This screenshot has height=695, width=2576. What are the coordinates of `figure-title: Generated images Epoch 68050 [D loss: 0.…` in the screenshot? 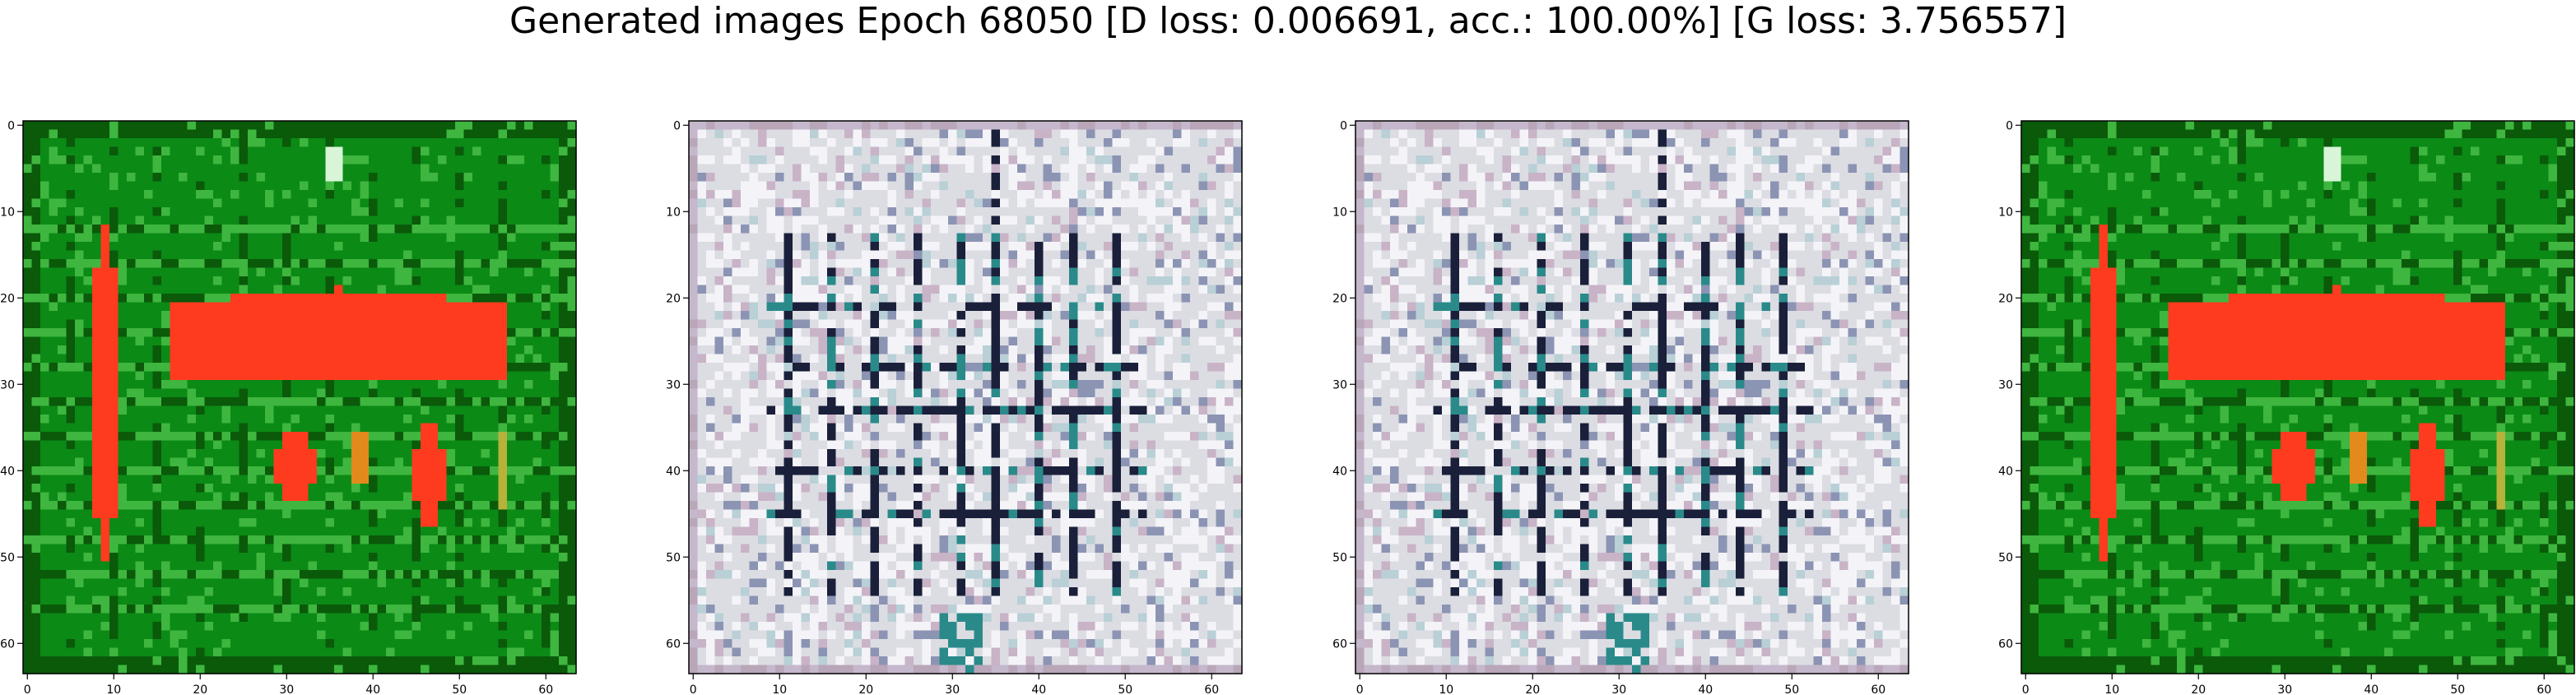 It's located at (1288, 21).